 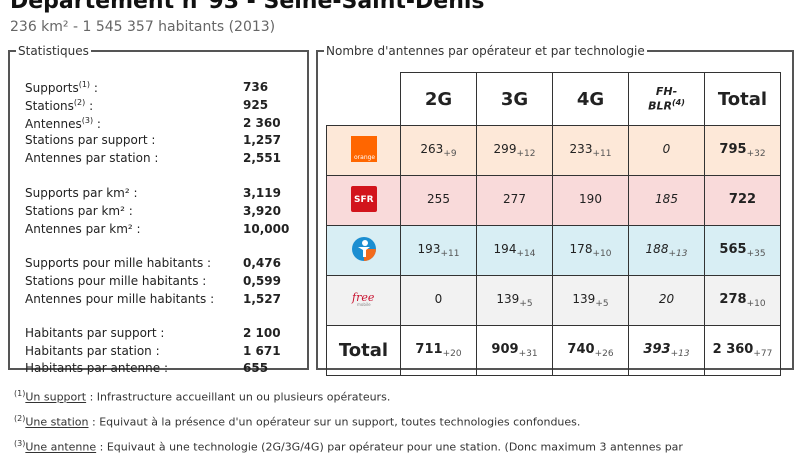 I want to click on stat-row: Habitants par station : 1 671, so click(x=153, y=351).